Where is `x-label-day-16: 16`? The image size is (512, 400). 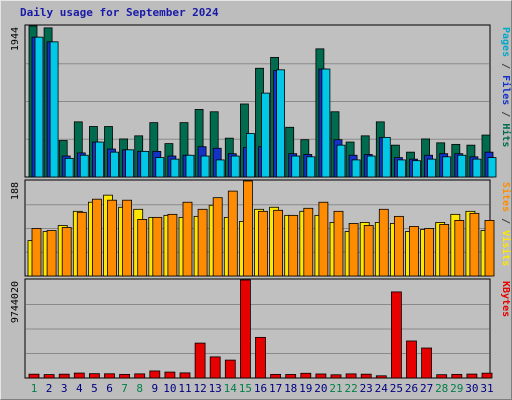
x-label-day-16: 16 is located at coordinates (260, 388).